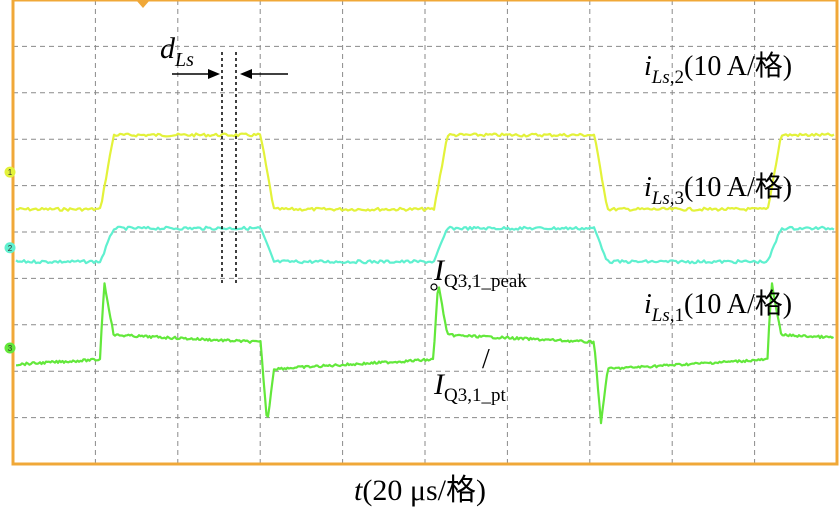 The image size is (840, 510). What do you see at coordinates (648, 187) in the screenshot?
I see `ils3-label-main: i` at bounding box center [648, 187].